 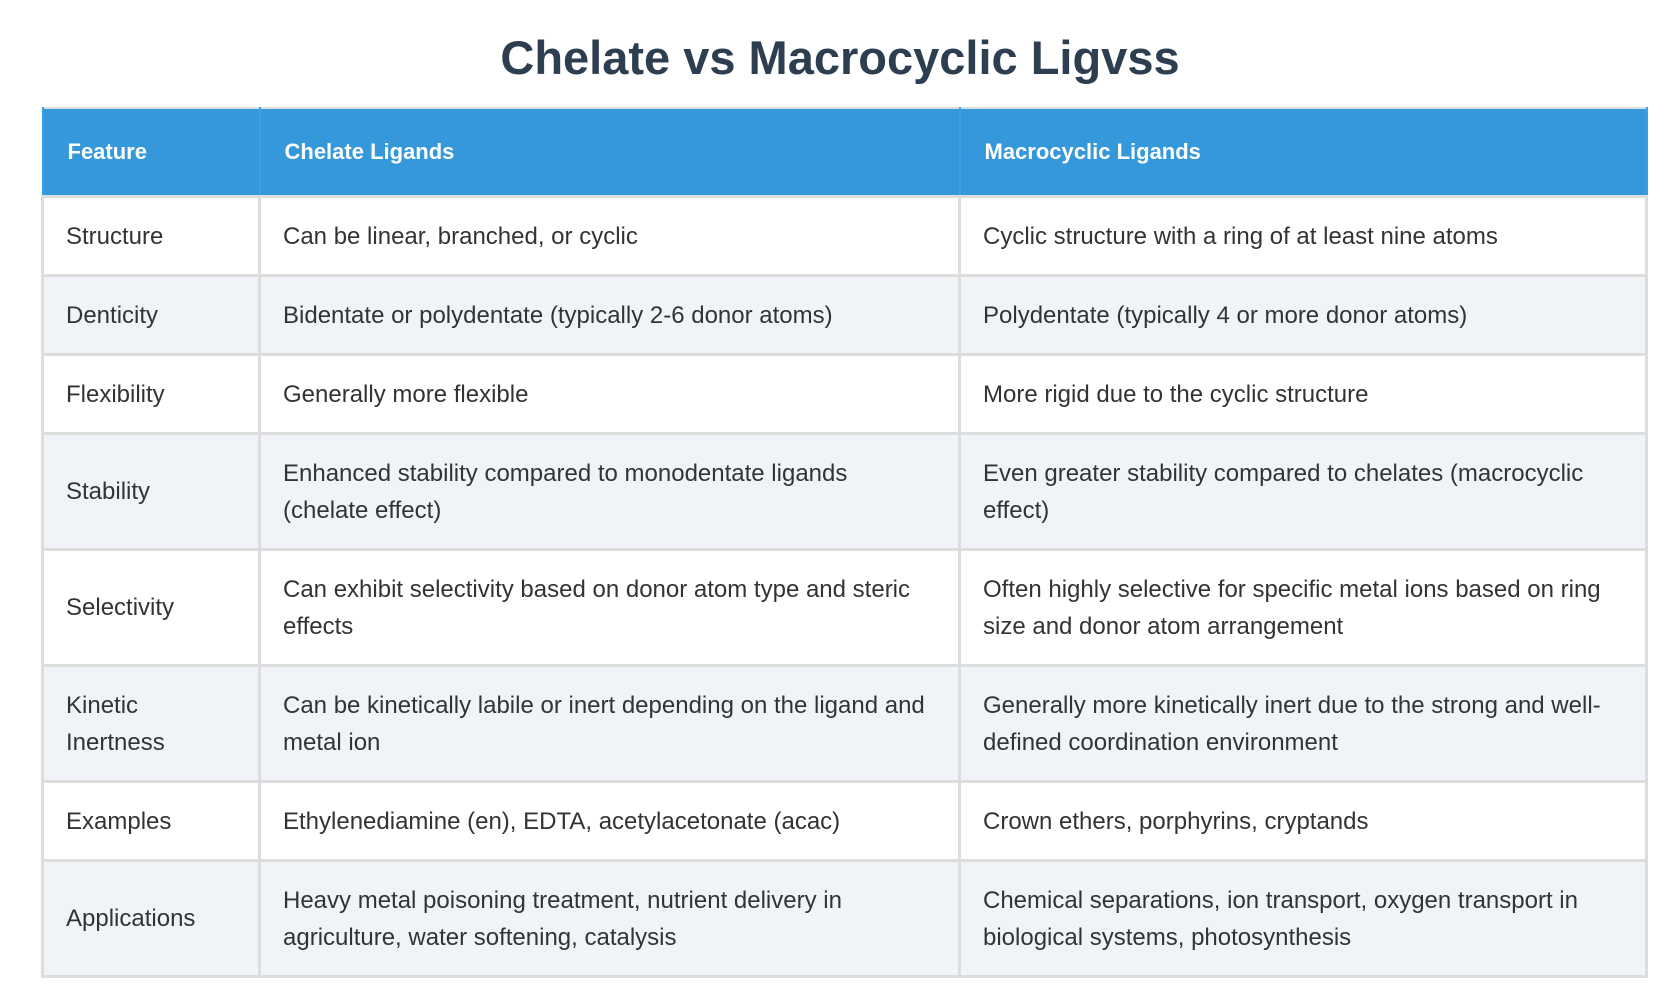 I want to click on cell-feature: Denticity, so click(x=151, y=315).